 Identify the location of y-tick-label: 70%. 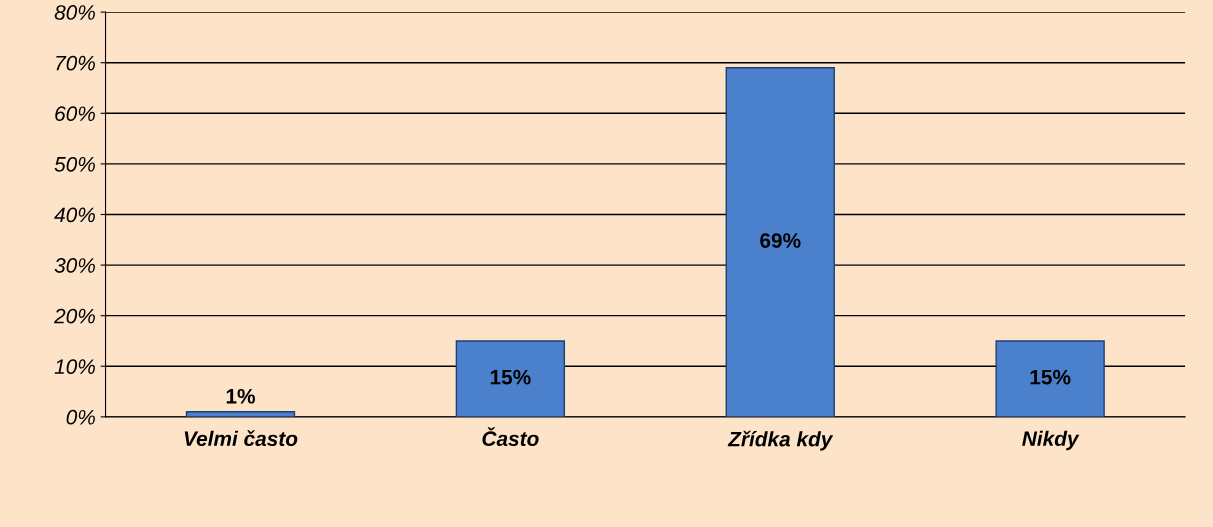
(75, 63).